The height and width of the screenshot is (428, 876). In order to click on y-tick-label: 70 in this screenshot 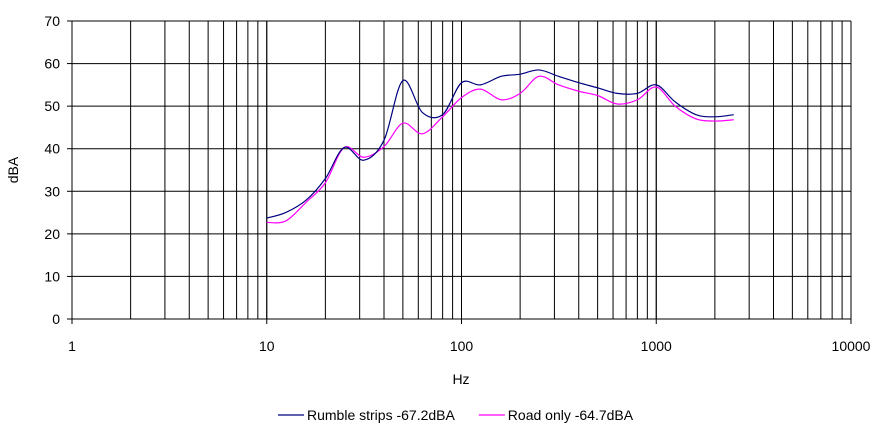, I will do `click(52, 21)`.